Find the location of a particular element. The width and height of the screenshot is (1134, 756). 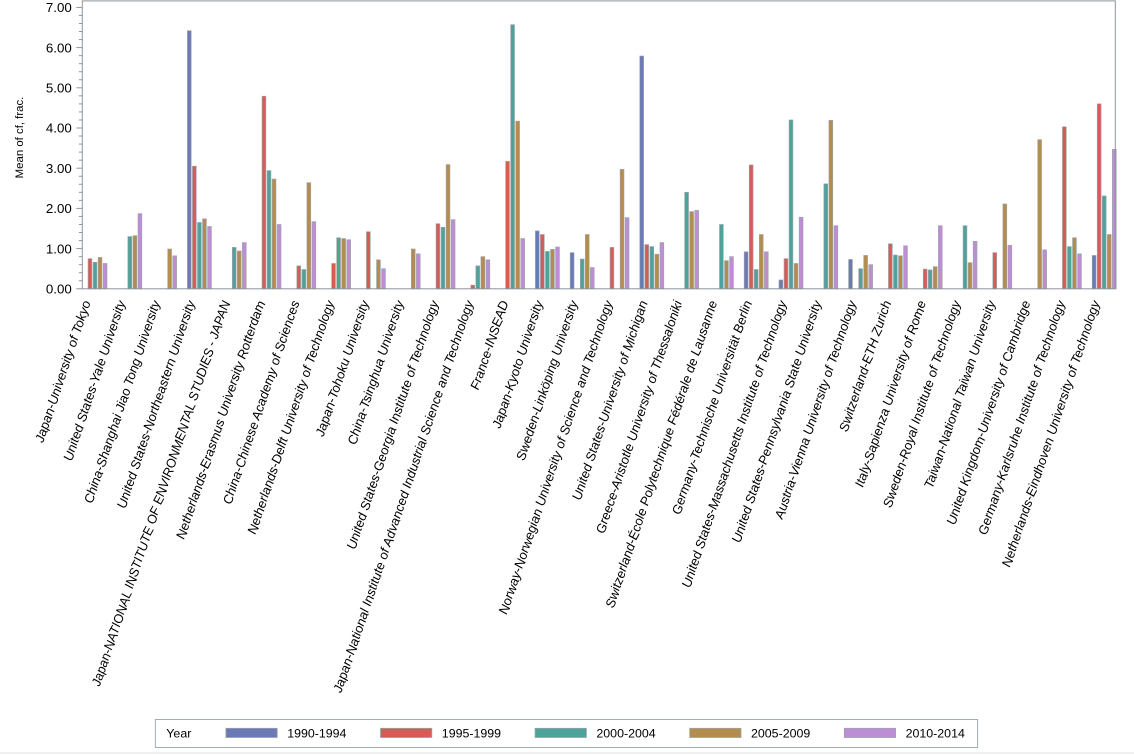

svg-text: 2000-2004 is located at coordinates (625, 734).